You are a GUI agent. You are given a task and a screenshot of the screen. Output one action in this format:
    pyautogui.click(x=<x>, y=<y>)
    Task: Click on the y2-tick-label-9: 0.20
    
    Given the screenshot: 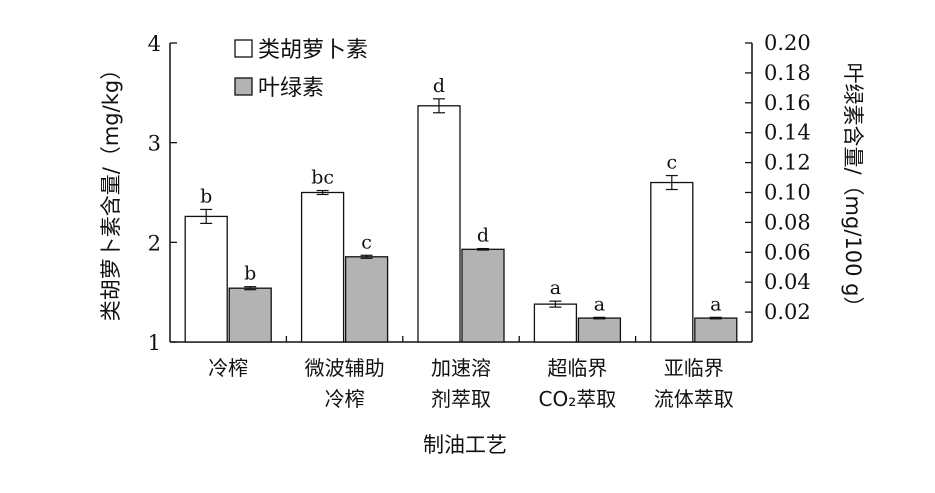 What is the action you would take?
    pyautogui.click(x=787, y=43)
    